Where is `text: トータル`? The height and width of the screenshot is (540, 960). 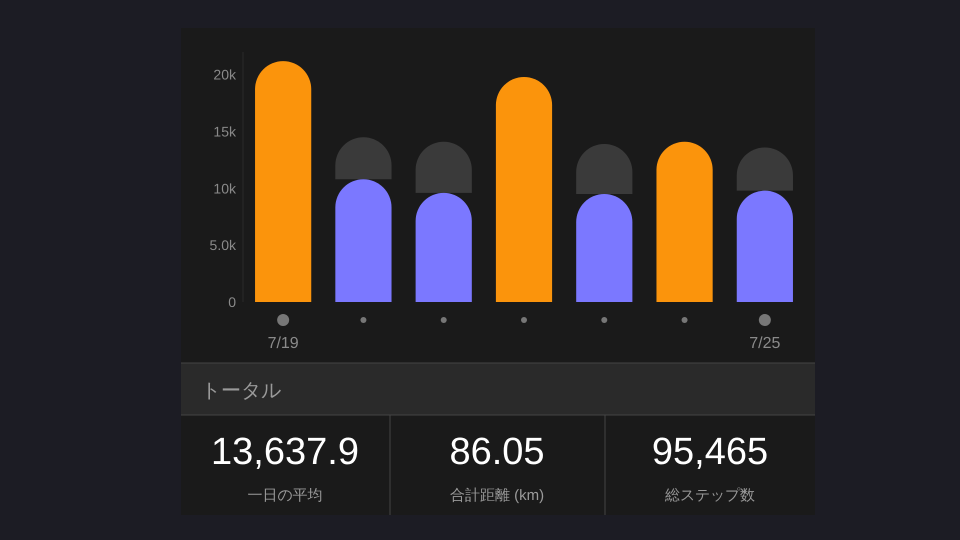 text: トータル is located at coordinates (241, 391).